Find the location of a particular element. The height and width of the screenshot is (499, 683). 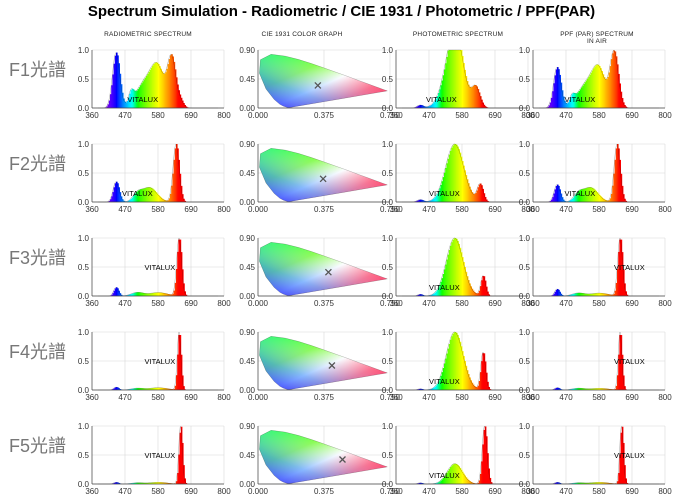

x-tick-label: 0.375 is located at coordinates (324, 303).